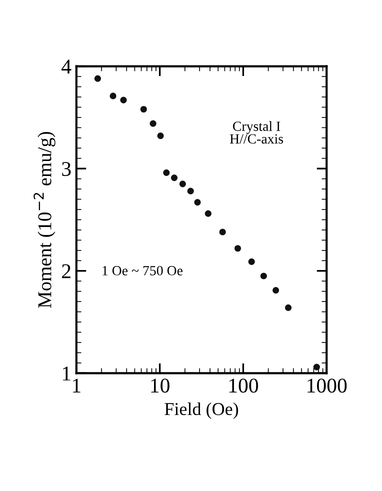 This screenshot has height=491, width=382. What do you see at coordinates (327, 385) in the screenshot?
I see `x-tick-label: 1000` at bounding box center [327, 385].